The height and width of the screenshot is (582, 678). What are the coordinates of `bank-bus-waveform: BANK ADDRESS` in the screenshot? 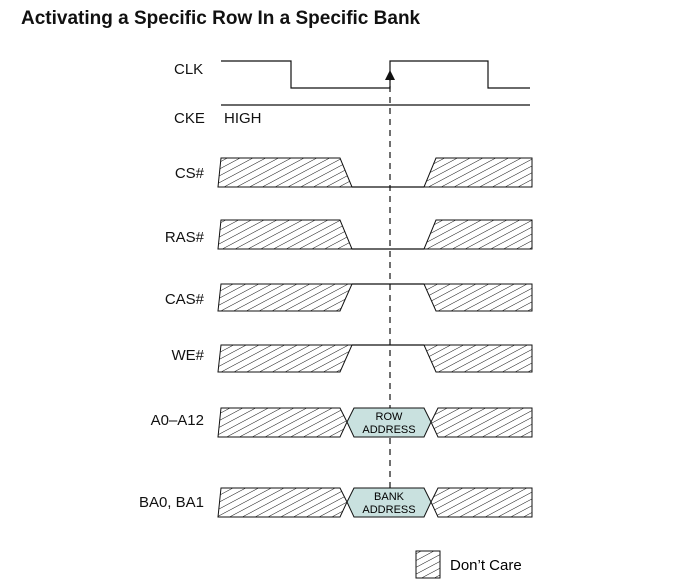 It's located at (375, 502).